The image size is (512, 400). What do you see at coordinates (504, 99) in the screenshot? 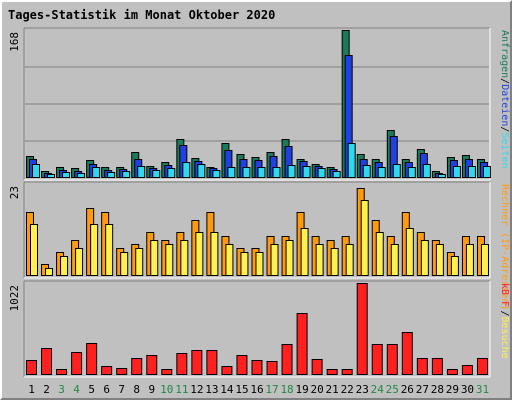
I see `side-legend-requests: Anfragen/Dateien/Seiten` at bounding box center [504, 99].